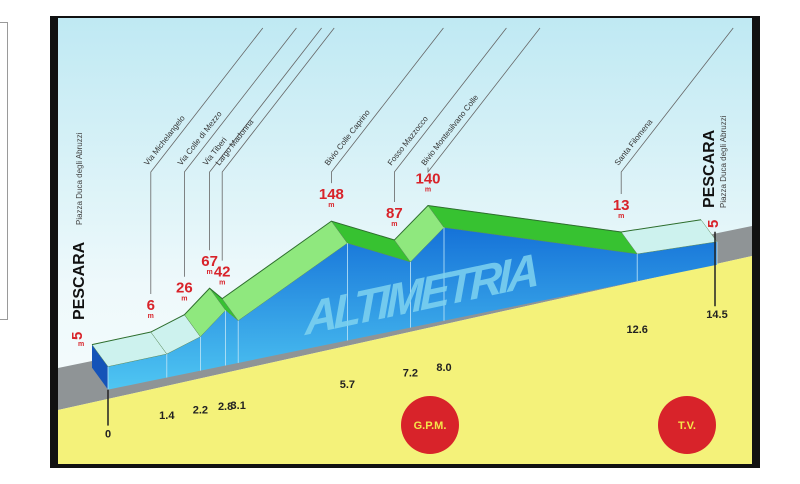 This screenshot has width=800, height=484. What do you see at coordinates (410, 374) in the screenshot?
I see `distance-label: 7.2` at bounding box center [410, 374].